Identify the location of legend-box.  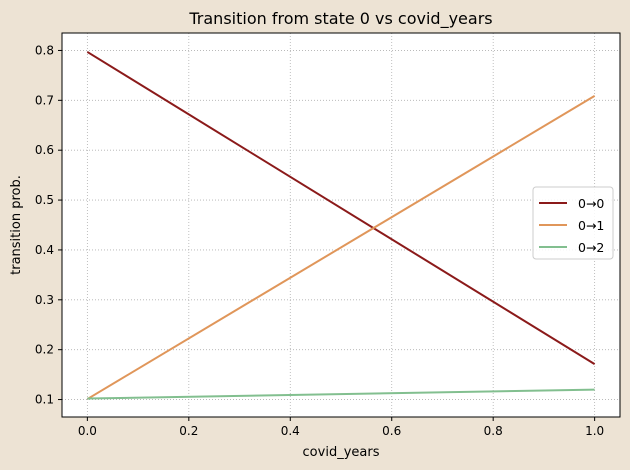
(573, 223).